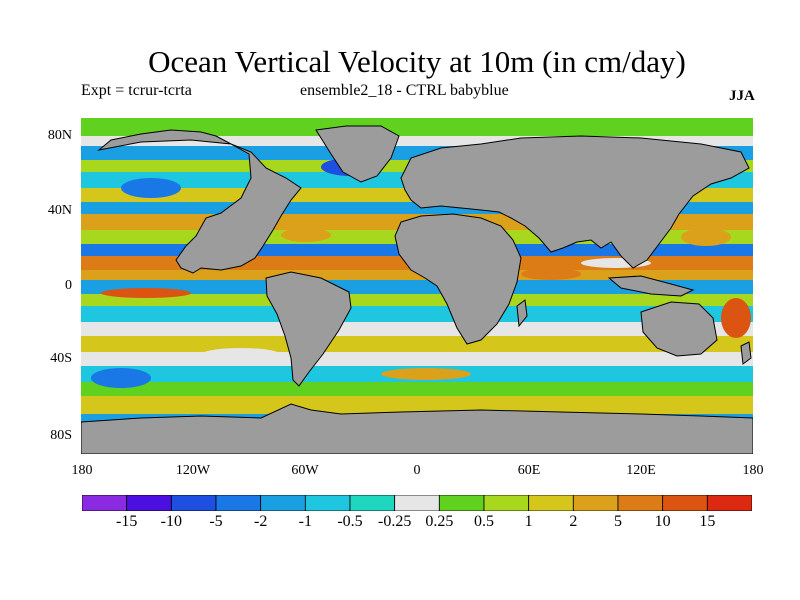 The width and height of the screenshot is (800, 600). What do you see at coordinates (417, 470) in the screenshot?
I see `lon-label-0: 0` at bounding box center [417, 470].